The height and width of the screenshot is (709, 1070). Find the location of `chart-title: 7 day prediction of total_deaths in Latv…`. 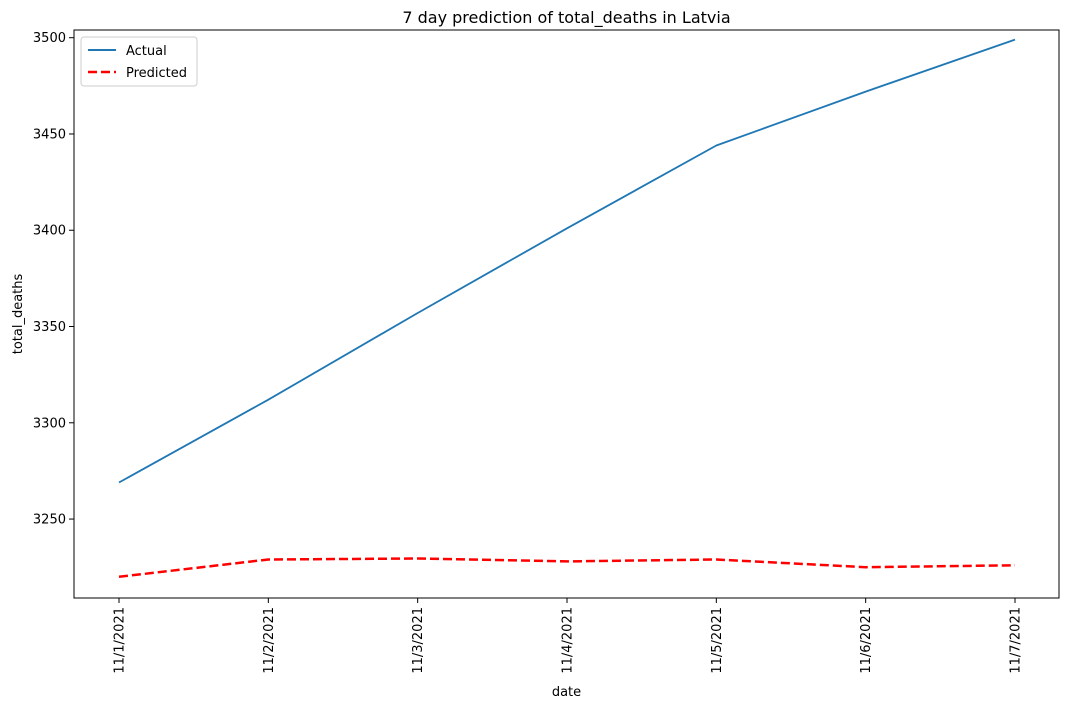

chart-title: 7 day prediction of total_deaths in Latv… is located at coordinates (566, 18).